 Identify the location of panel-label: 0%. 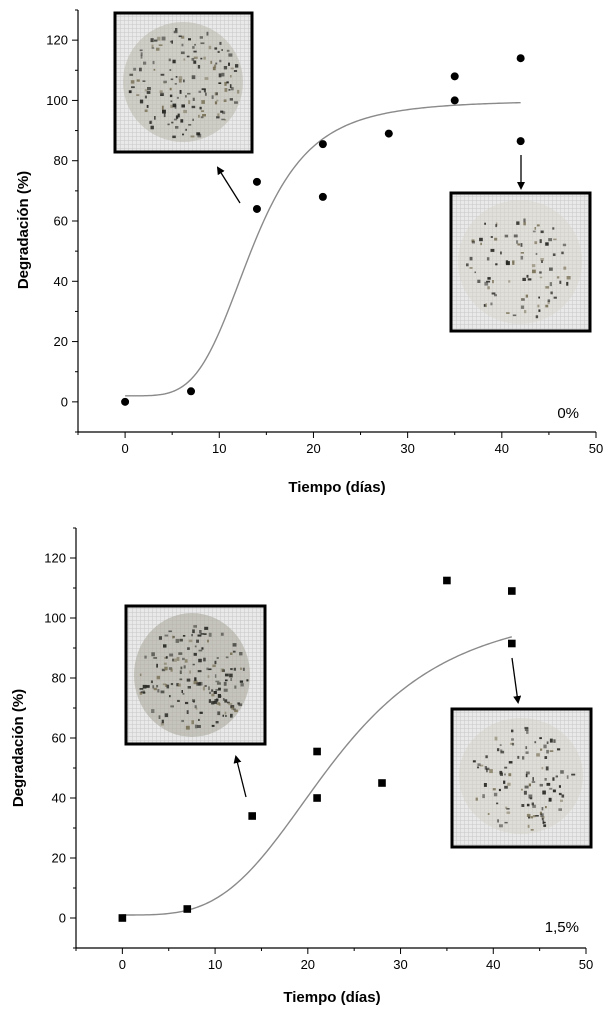
(568, 413).